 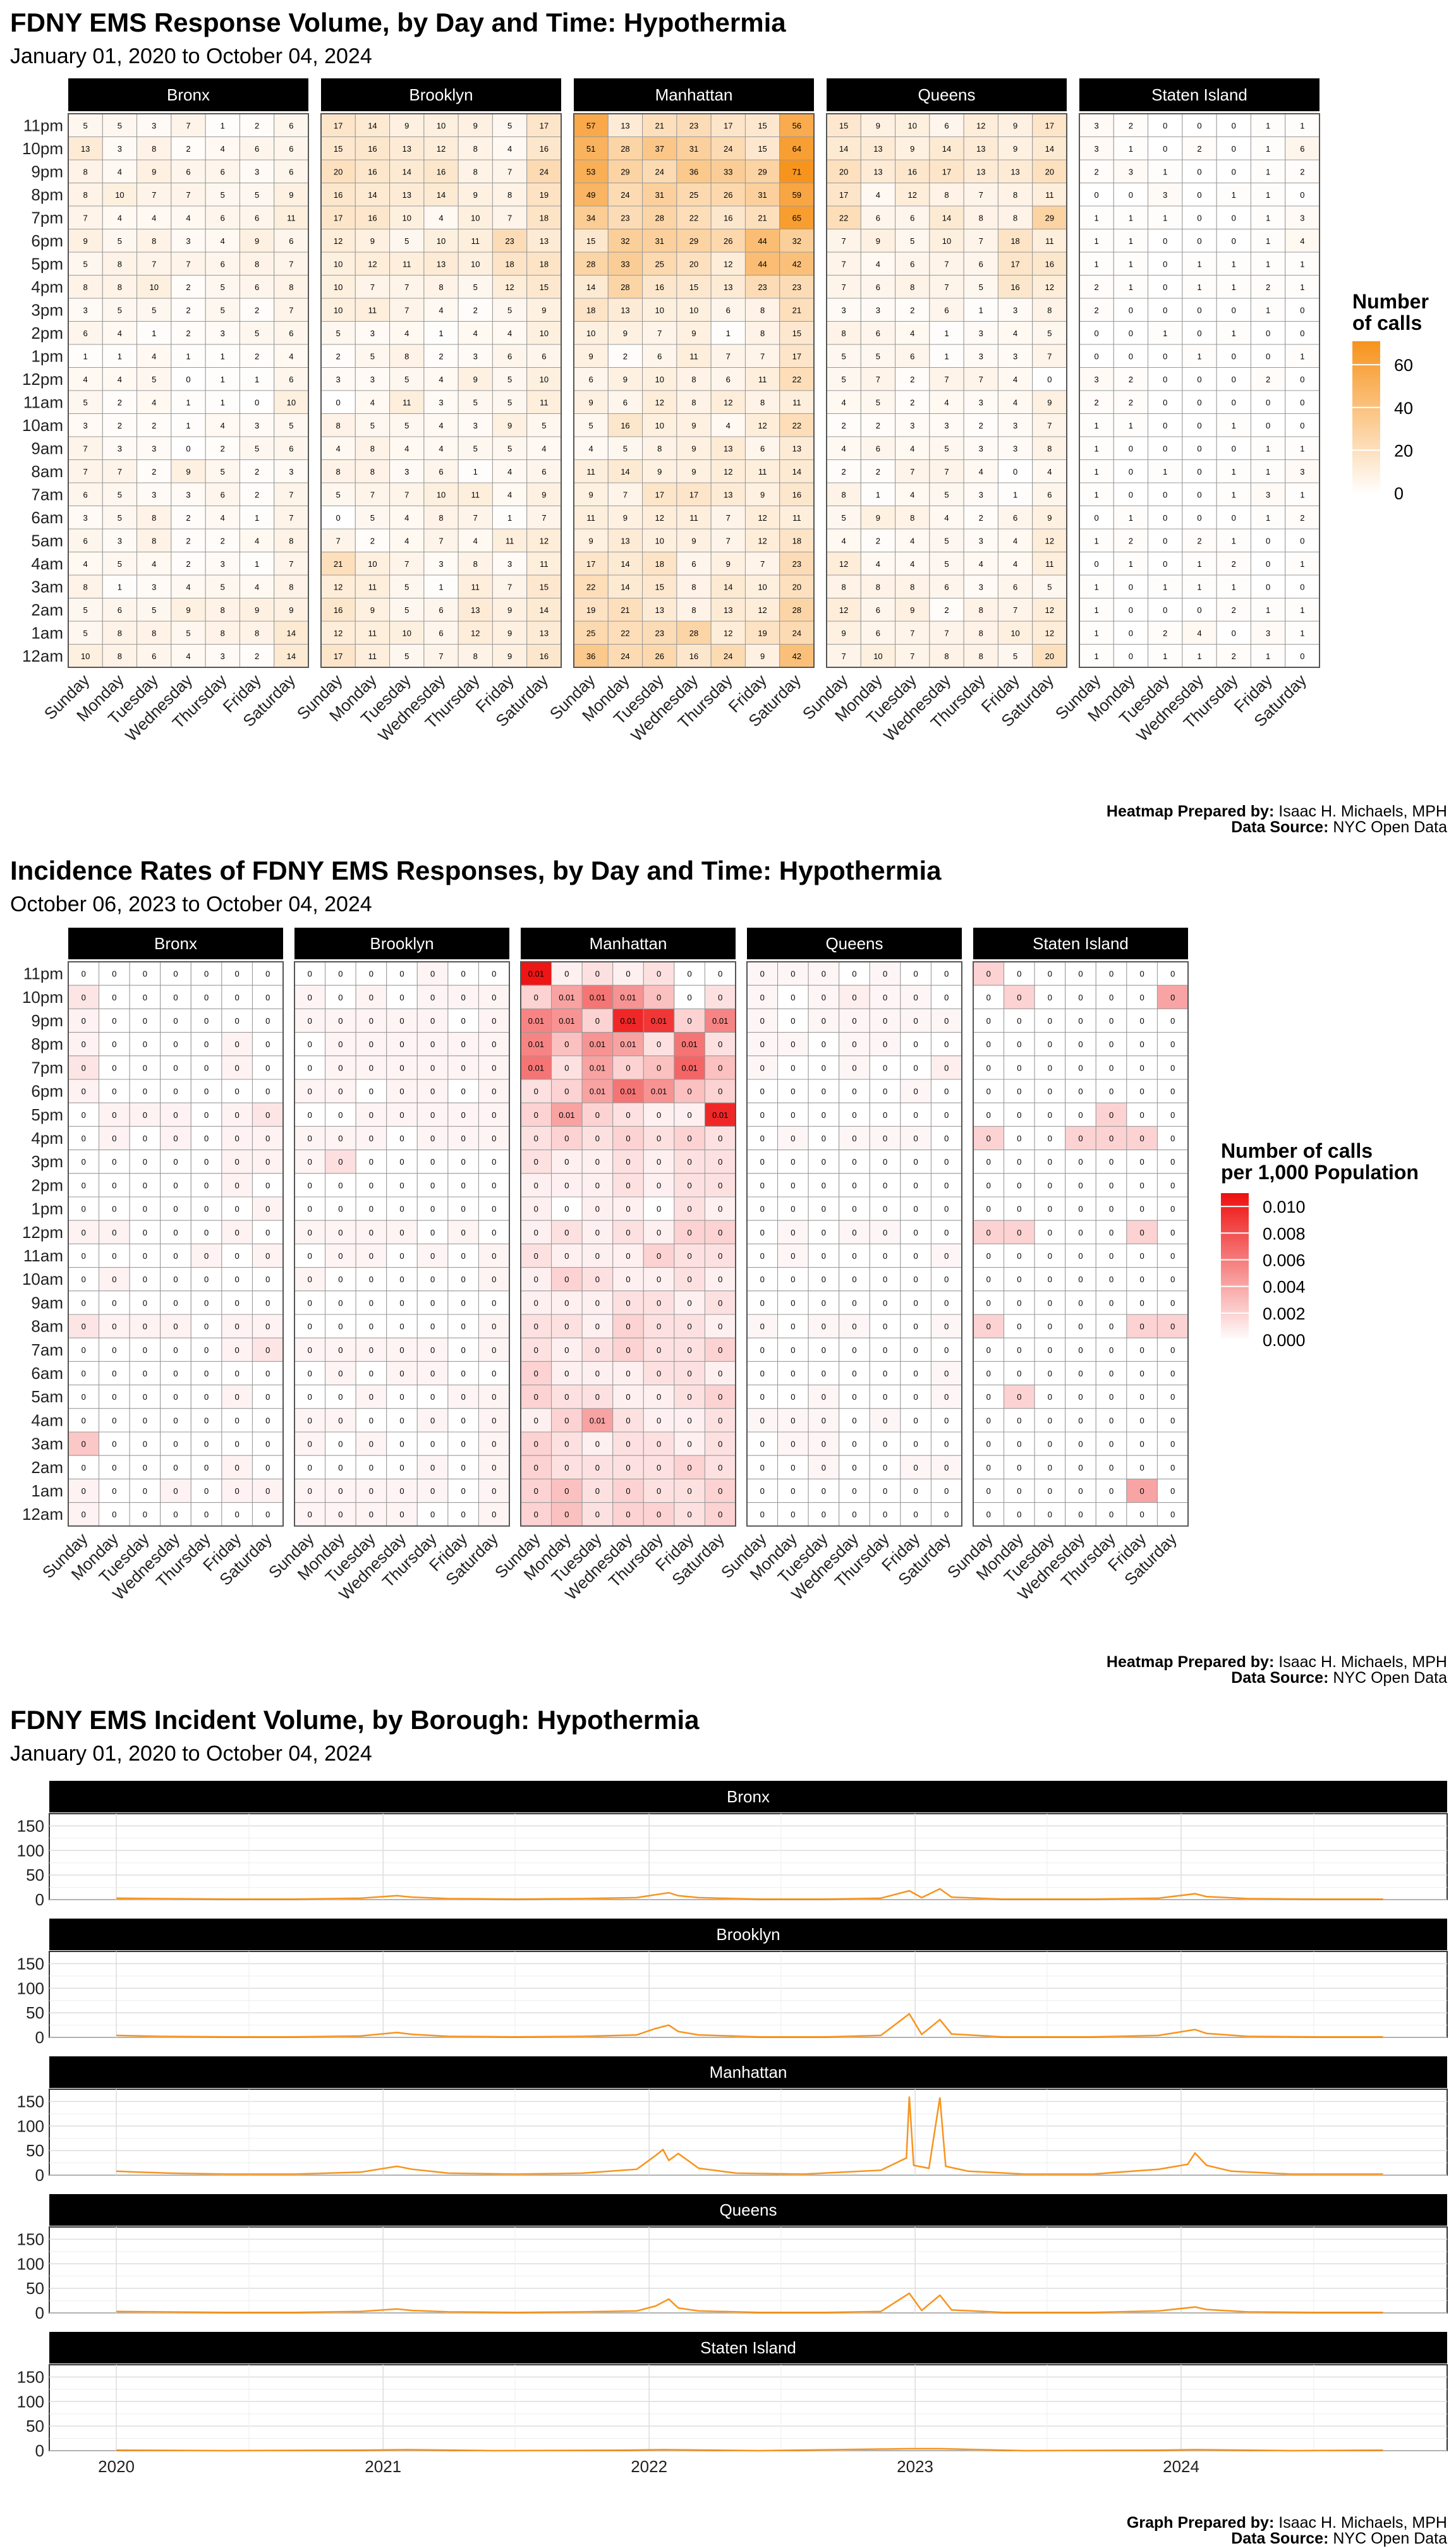 What do you see at coordinates (762, 125) in the screenshot?
I see `hm1-cell-label: 15` at bounding box center [762, 125].